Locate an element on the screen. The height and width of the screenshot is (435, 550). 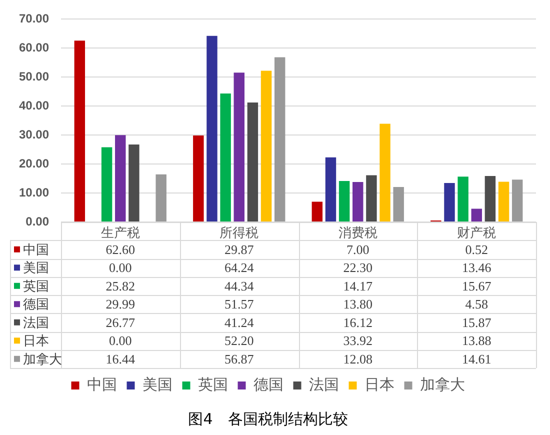
y-tick-label: 20.00 is located at coordinates (34, 163).